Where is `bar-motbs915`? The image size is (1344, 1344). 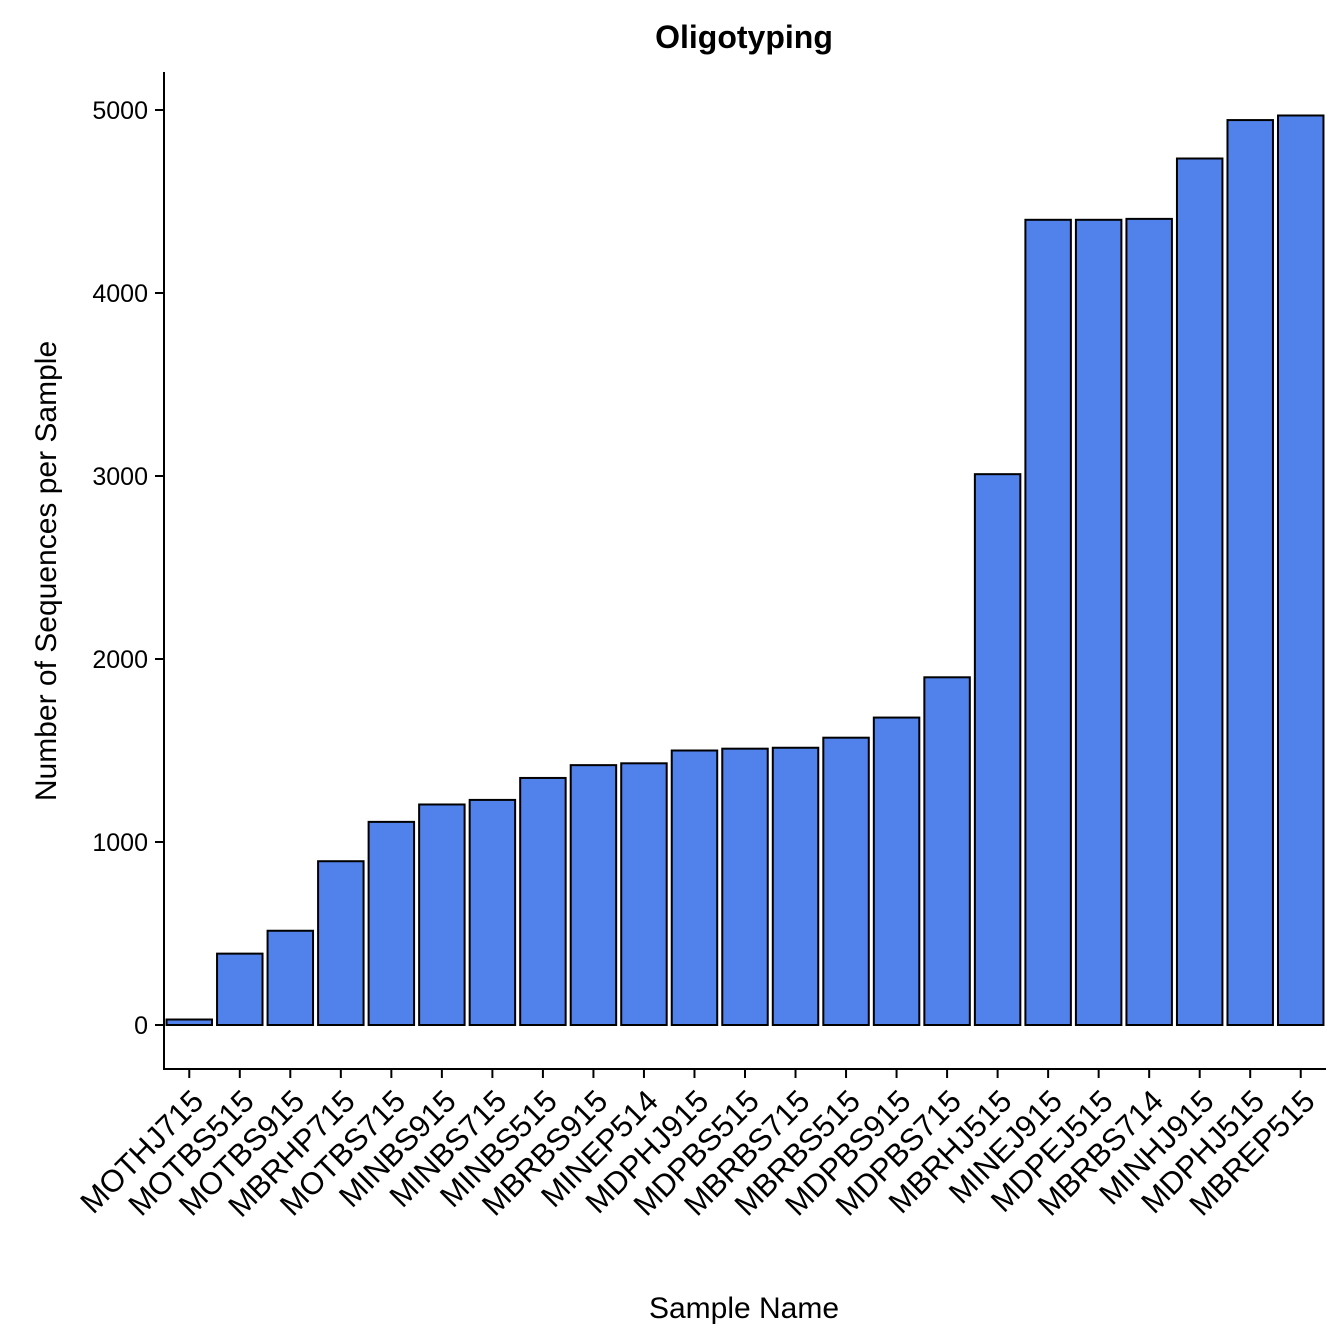 bar-motbs915 is located at coordinates (290, 977).